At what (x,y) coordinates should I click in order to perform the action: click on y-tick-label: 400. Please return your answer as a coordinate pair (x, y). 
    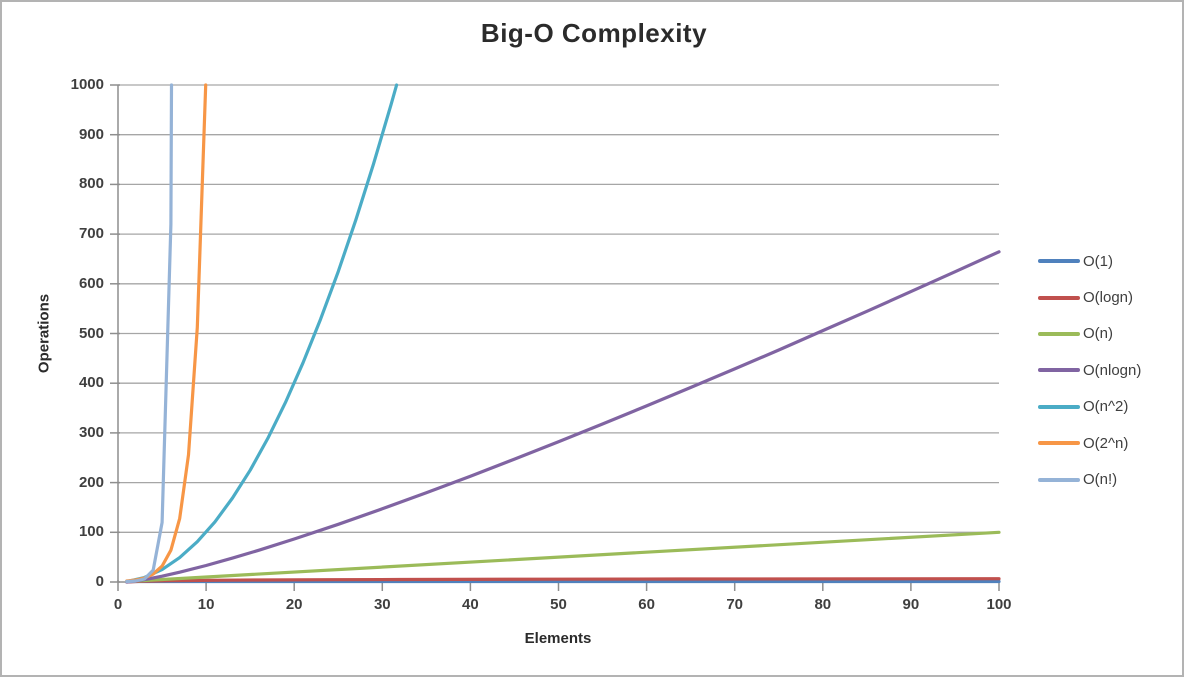
    Looking at the image, I should click on (91, 383).